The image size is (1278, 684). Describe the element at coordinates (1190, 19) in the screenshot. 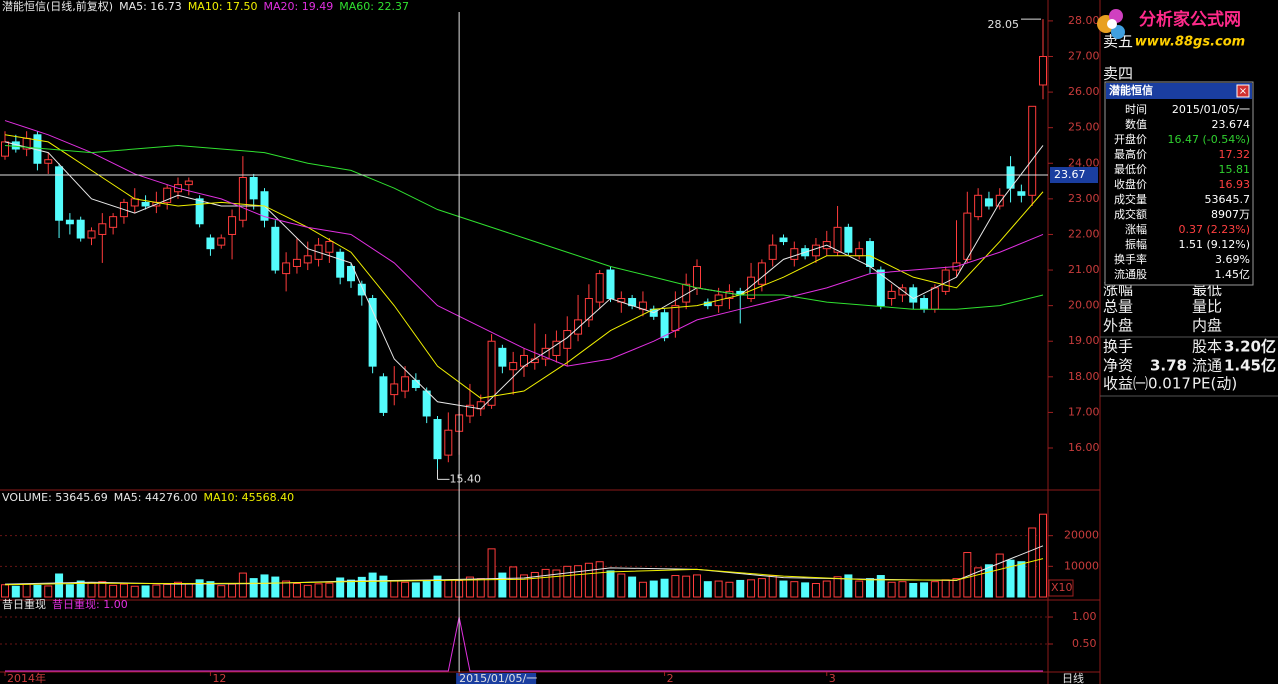

I see `logo-name: 分析家公式网` at that location.